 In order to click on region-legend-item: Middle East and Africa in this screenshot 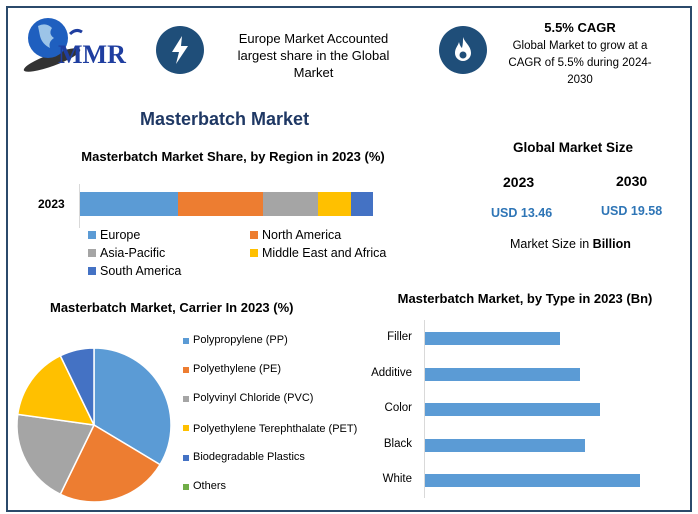, I will do `click(318, 253)`.